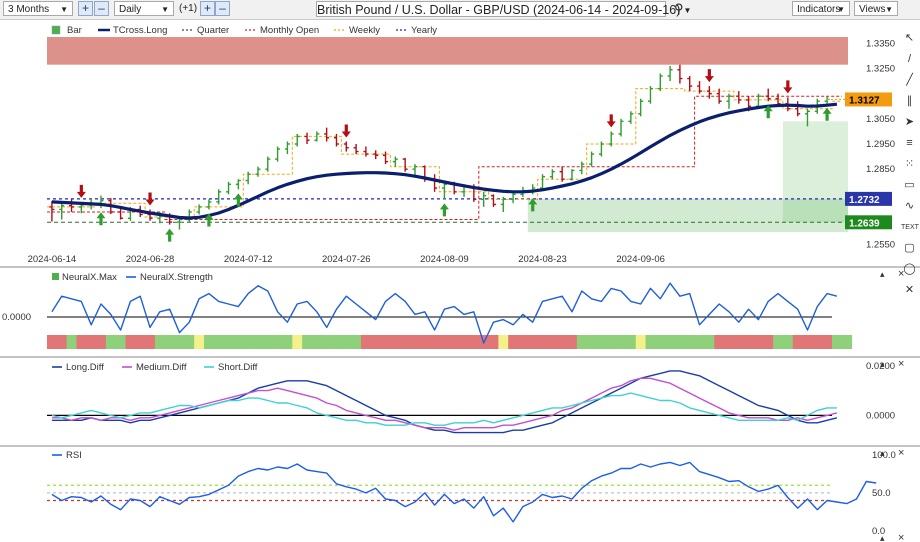 The height and width of the screenshot is (542, 920). Describe the element at coordinates (16, 317) in the screenshot. I see `neural-y-tick-label: 0.0000` at that location.